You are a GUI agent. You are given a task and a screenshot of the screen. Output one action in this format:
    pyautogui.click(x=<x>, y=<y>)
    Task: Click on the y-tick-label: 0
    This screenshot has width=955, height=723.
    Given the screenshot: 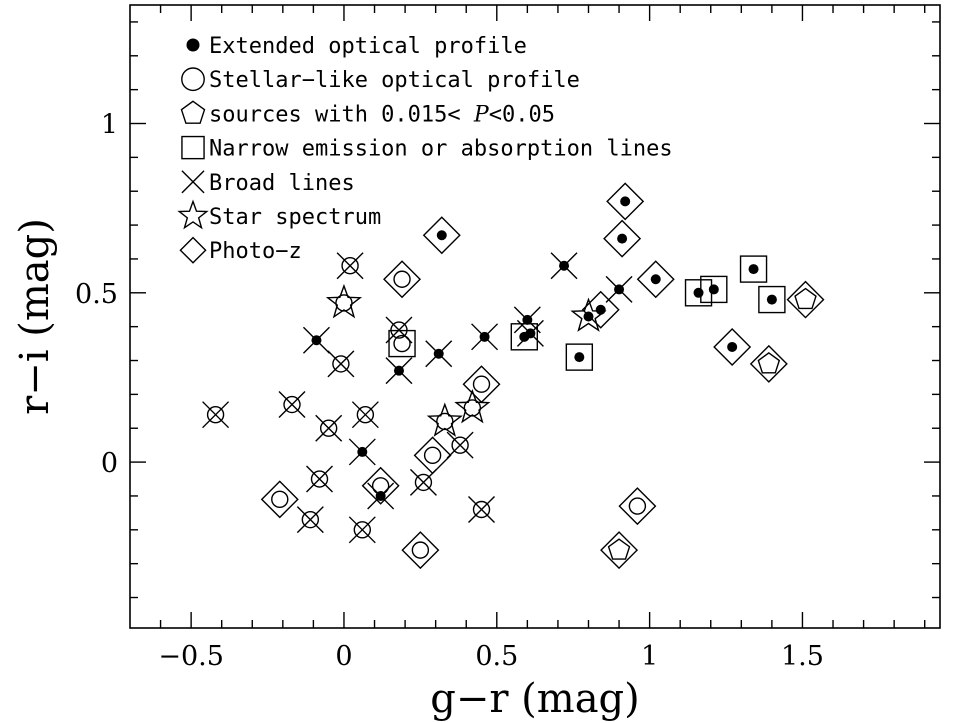 What is the action you would take?
    pyautogui.click(x=109, y=463)
    